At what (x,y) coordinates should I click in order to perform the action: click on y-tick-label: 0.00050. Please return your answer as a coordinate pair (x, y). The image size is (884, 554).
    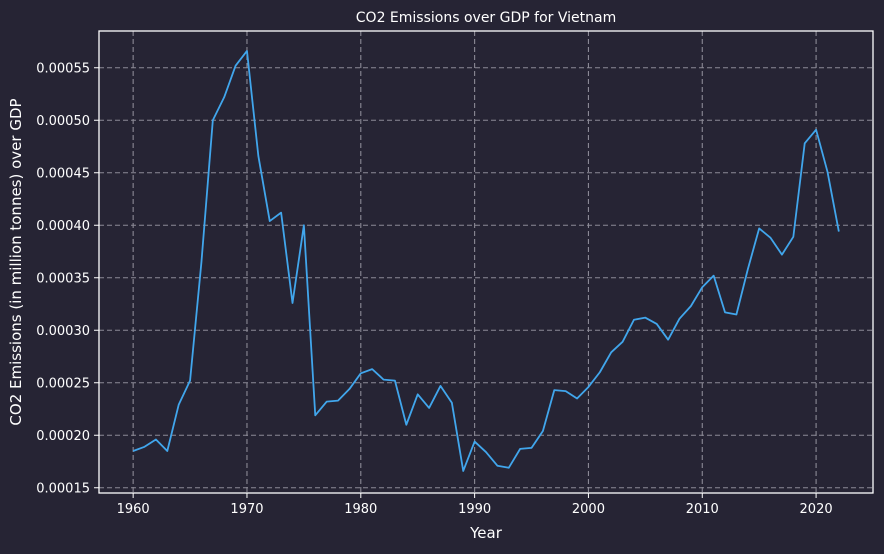
    Looking at the image, I should click on (63, 121).